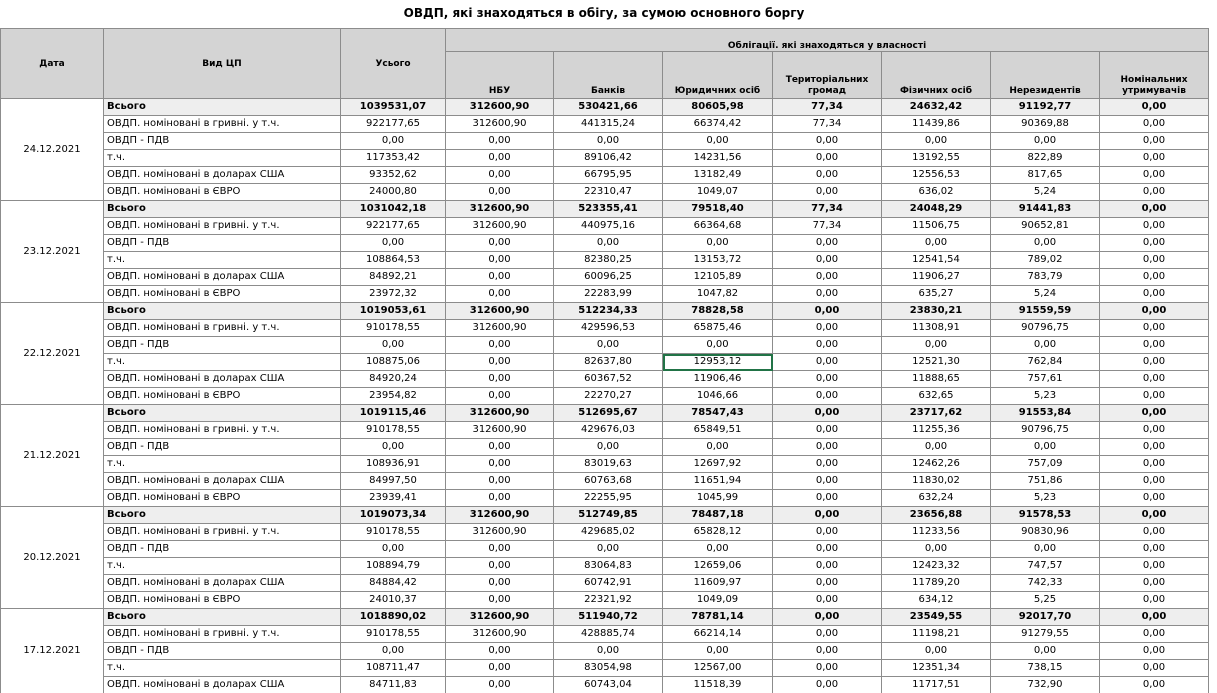 The width and height of the screenshot is (1217, 693). Describe the element at coordinates (393, 63) in the screenshot. I see `header-cell: Усього` at that location.